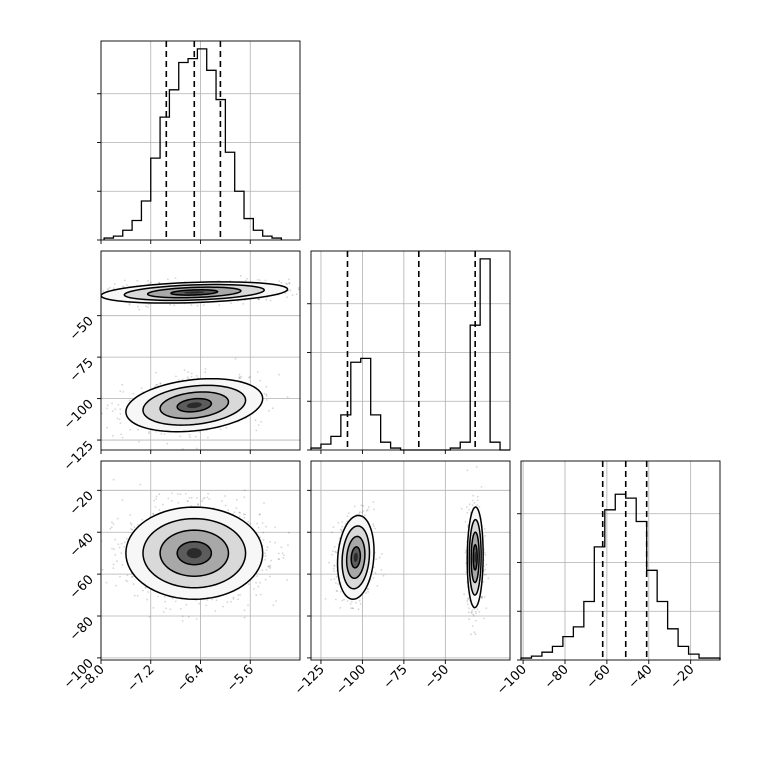 The height and width of the screenshot is (760, 760). Describe the element at coordinates (82, 629) in the screenshot. I see `y-tick-label: −80` at that location.